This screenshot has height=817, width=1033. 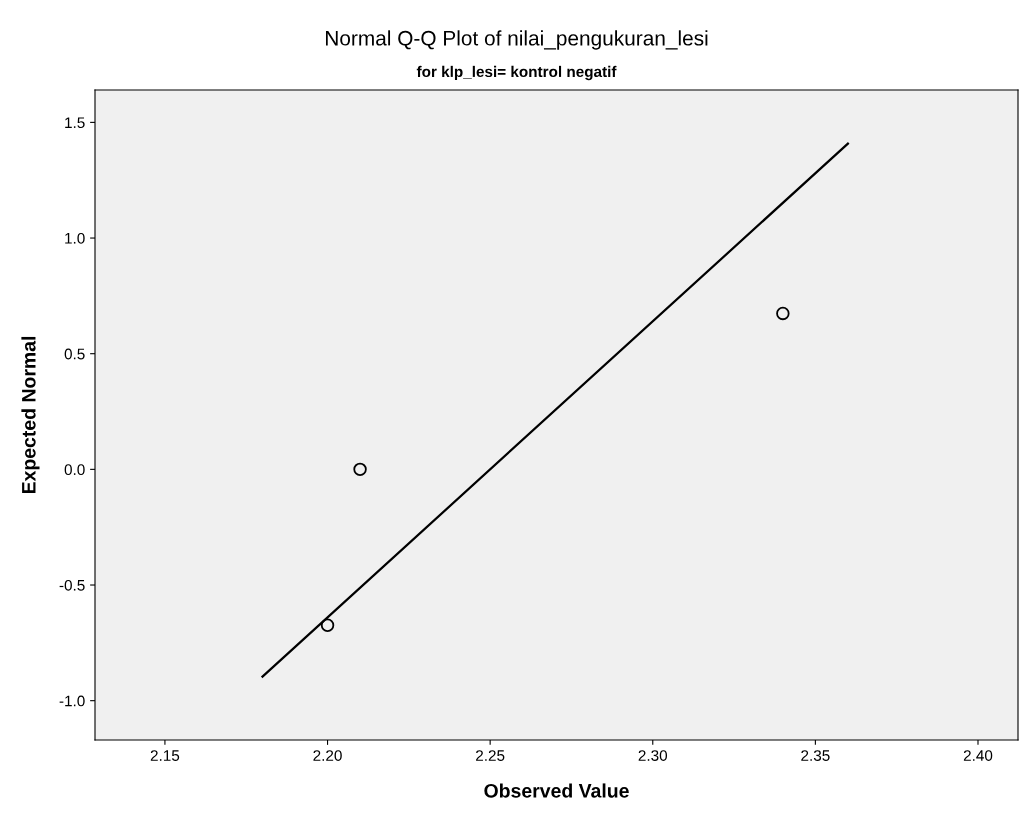 What do you see at coordinates (72, 701) in the screenshot?
I see `y-tick-label: -1.0` at bounding box center [72, 701].